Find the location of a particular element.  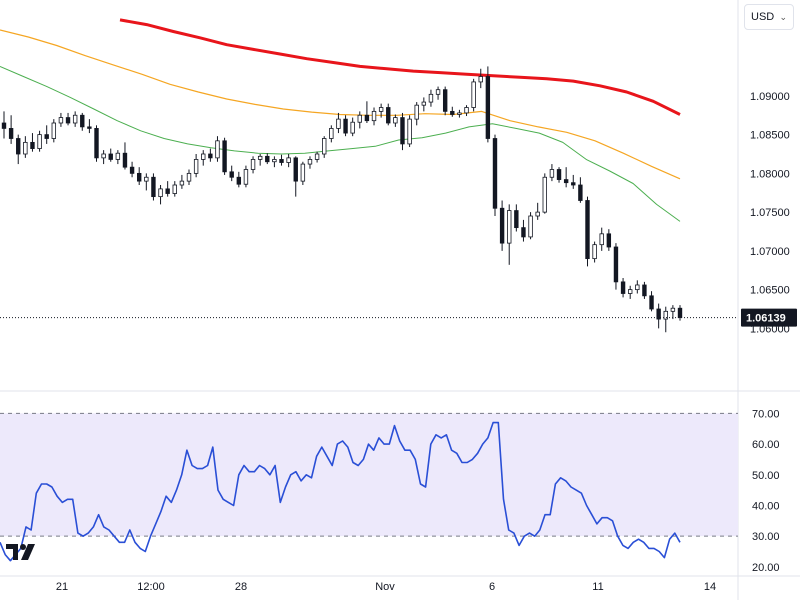

time-axis-tick: 28 is located at coordinates (241, 587).